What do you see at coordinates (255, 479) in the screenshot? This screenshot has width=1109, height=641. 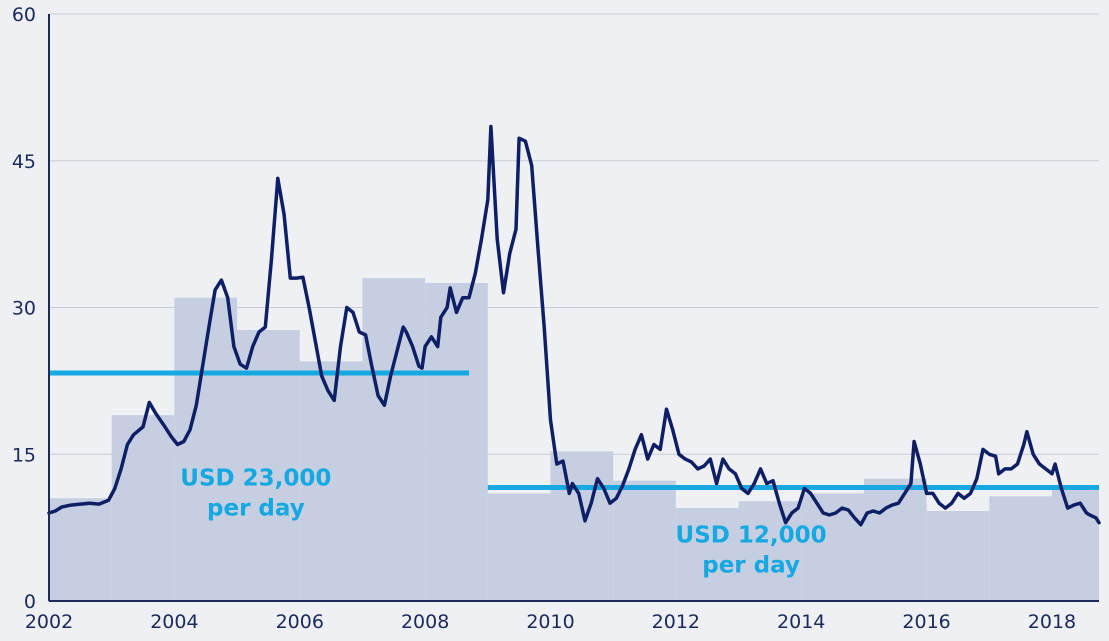 I see `average-label-0-line1: USD 23,000` at bounding box center [255, 479].